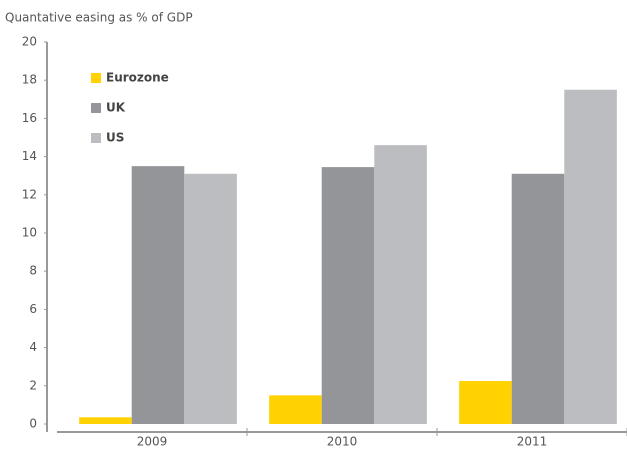 The image size is (627, 452). I want to click on x-tick-label: 2009, so click(152, 442).